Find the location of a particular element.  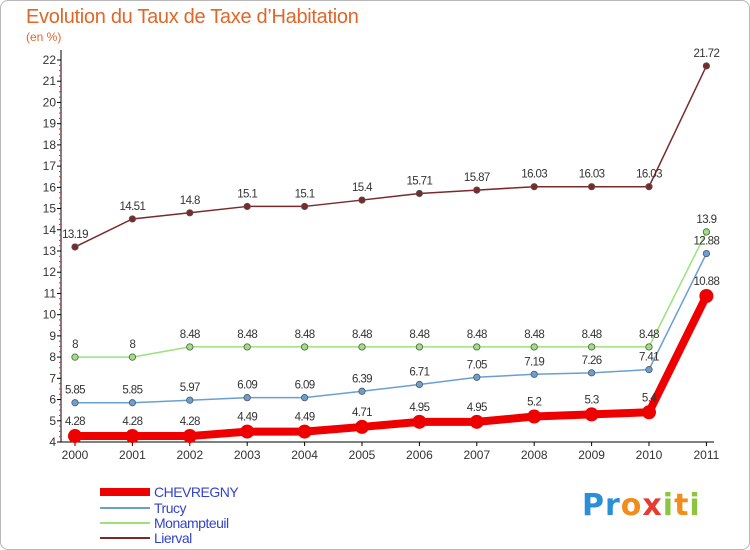

legend-label: CHEVREGNY is located at coordinates (196, 492).